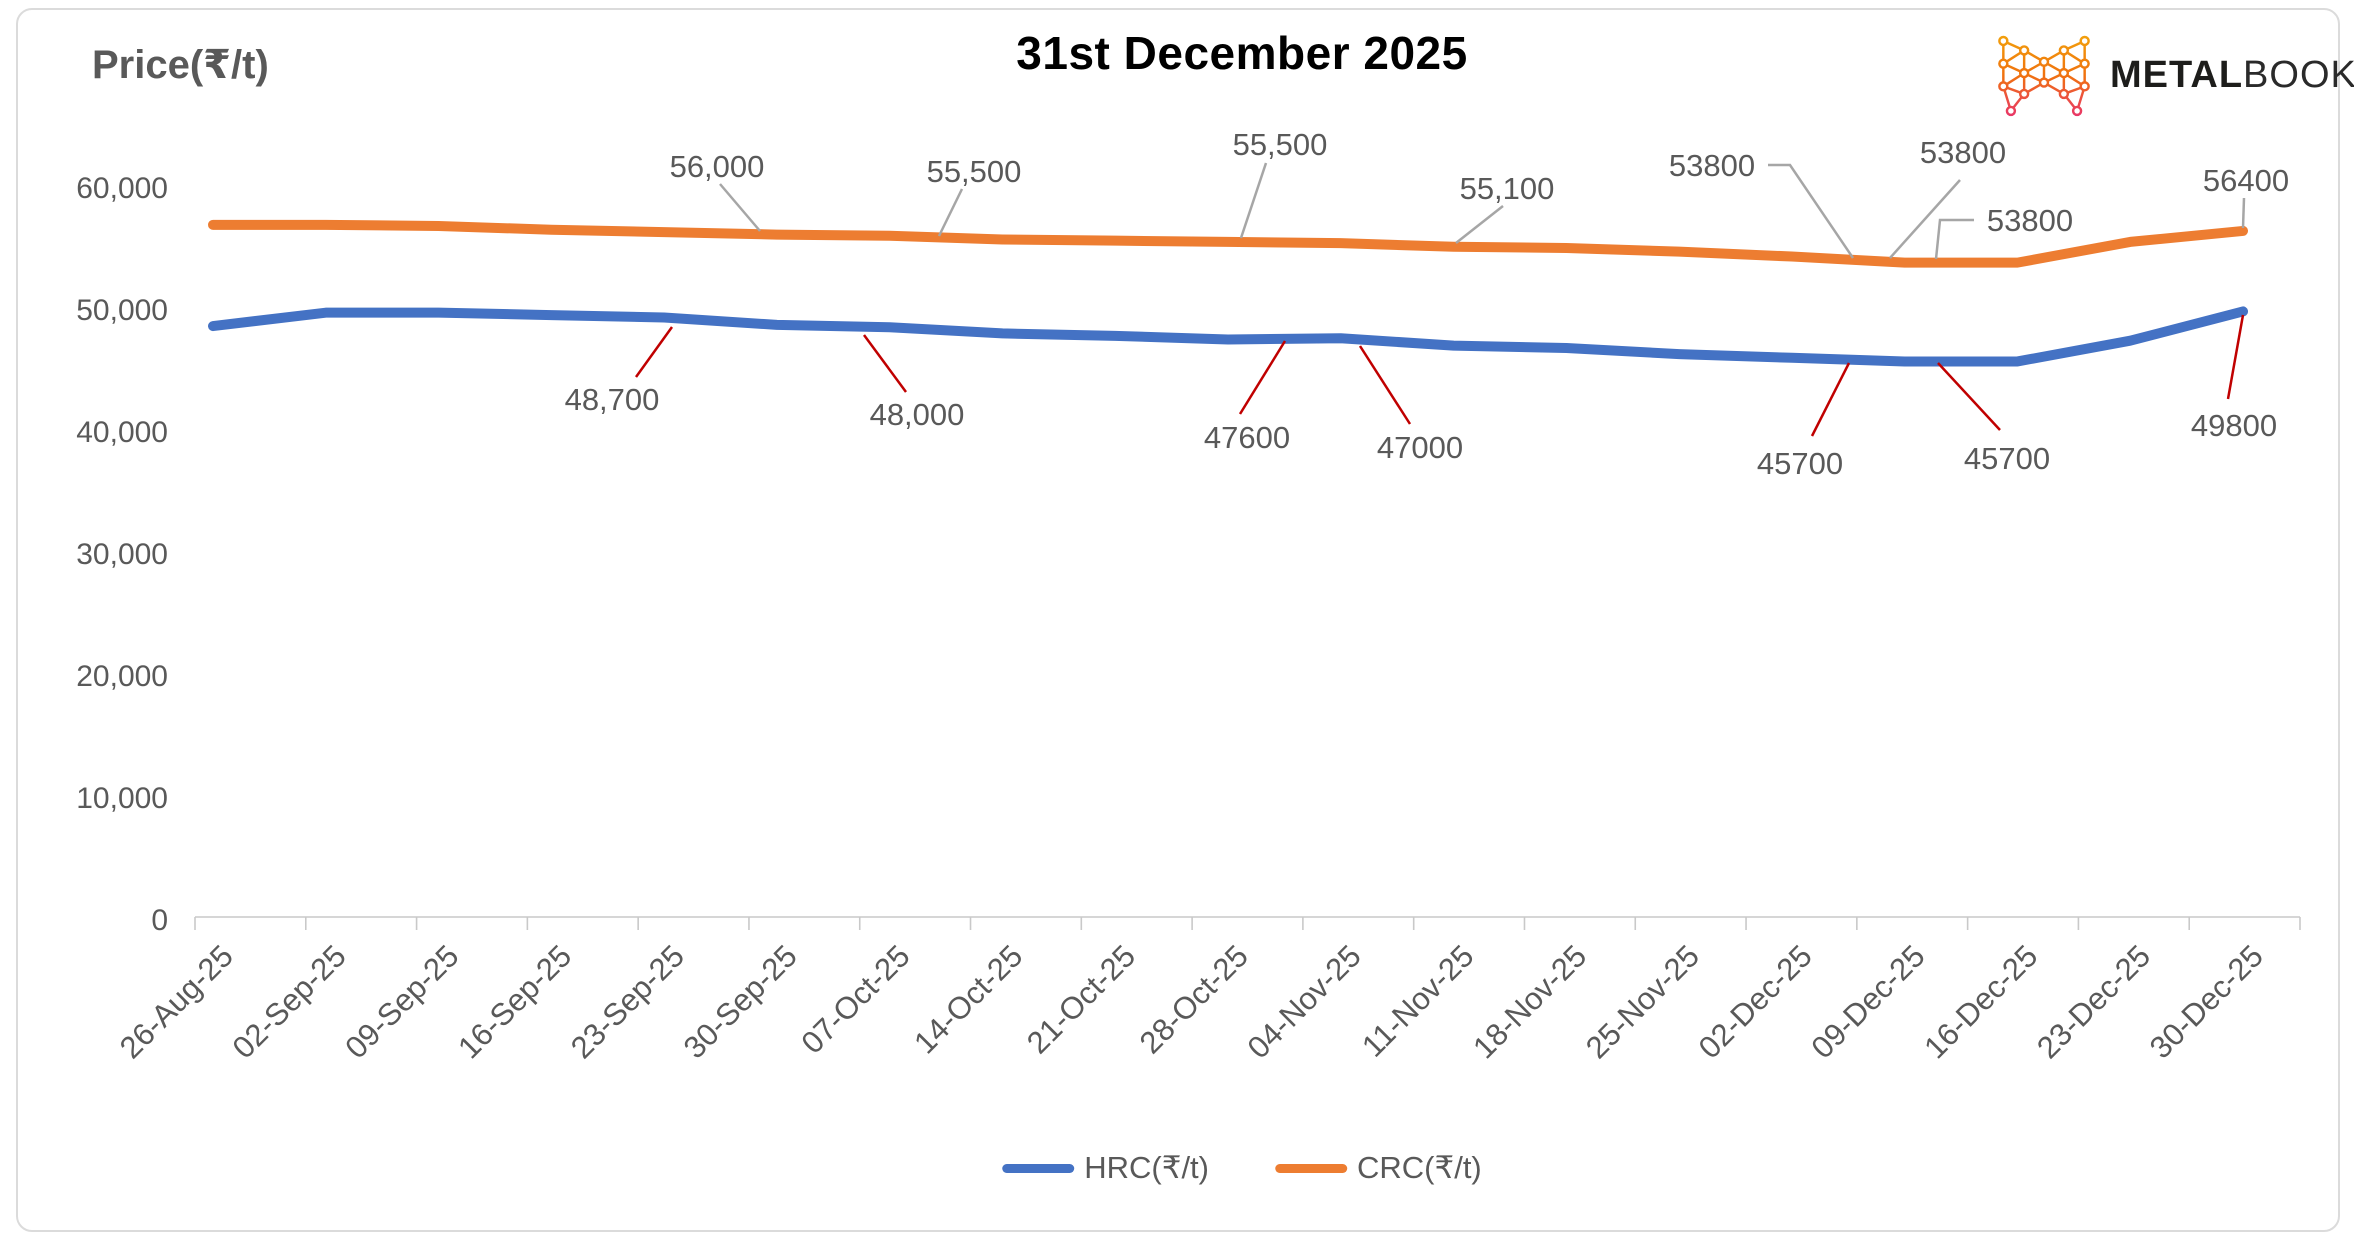  I want to click on x-axis-tick-label: 09-Sep-25, so click(401, 1001).